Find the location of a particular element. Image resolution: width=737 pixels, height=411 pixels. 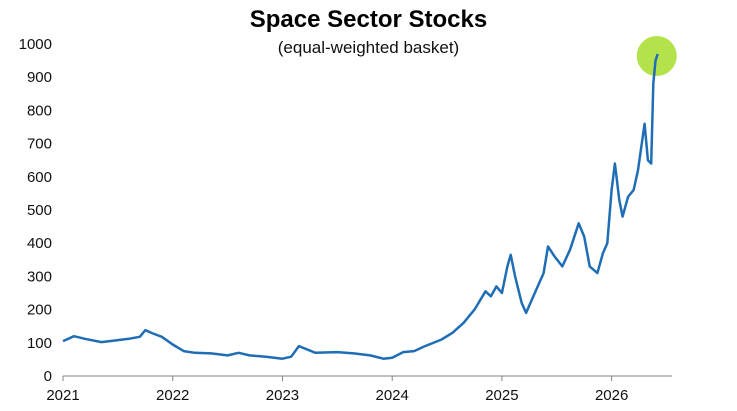

y-tick-label: 400 is located at coordinates (39, 243).